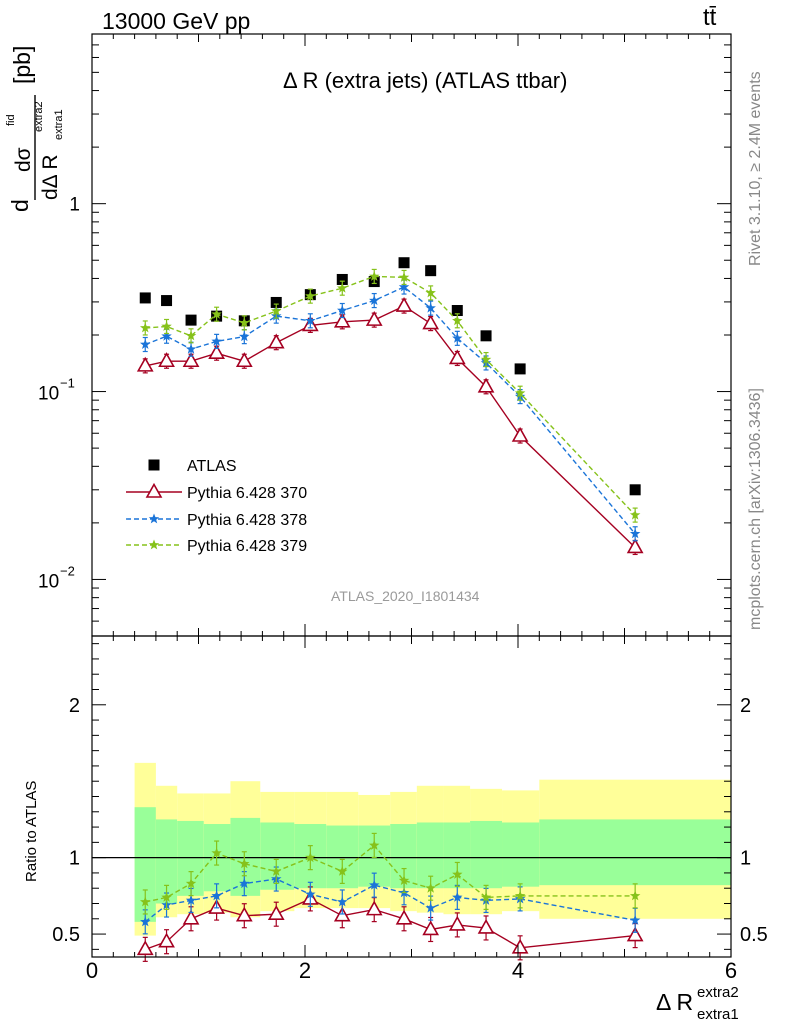 Image resolution: width=786 pixels, height=1024 pixels. What do you see at coordinates (66, 935) in the screenshot?
I see `ratio-y-tick-label: 0.5` at bounding box center [66, 935].